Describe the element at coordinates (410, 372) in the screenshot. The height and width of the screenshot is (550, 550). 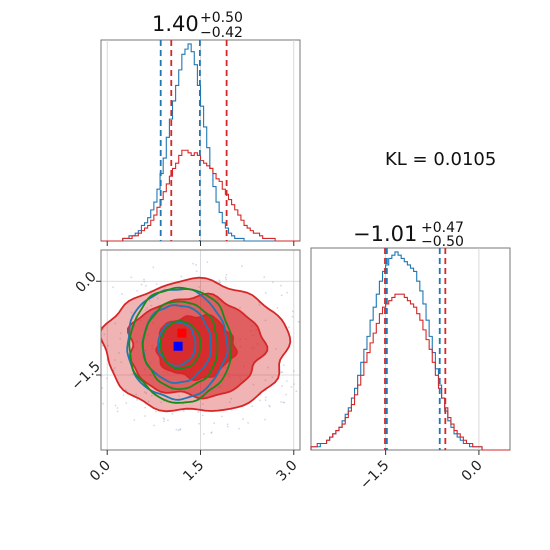
I see `red-histogram-series` at that location.